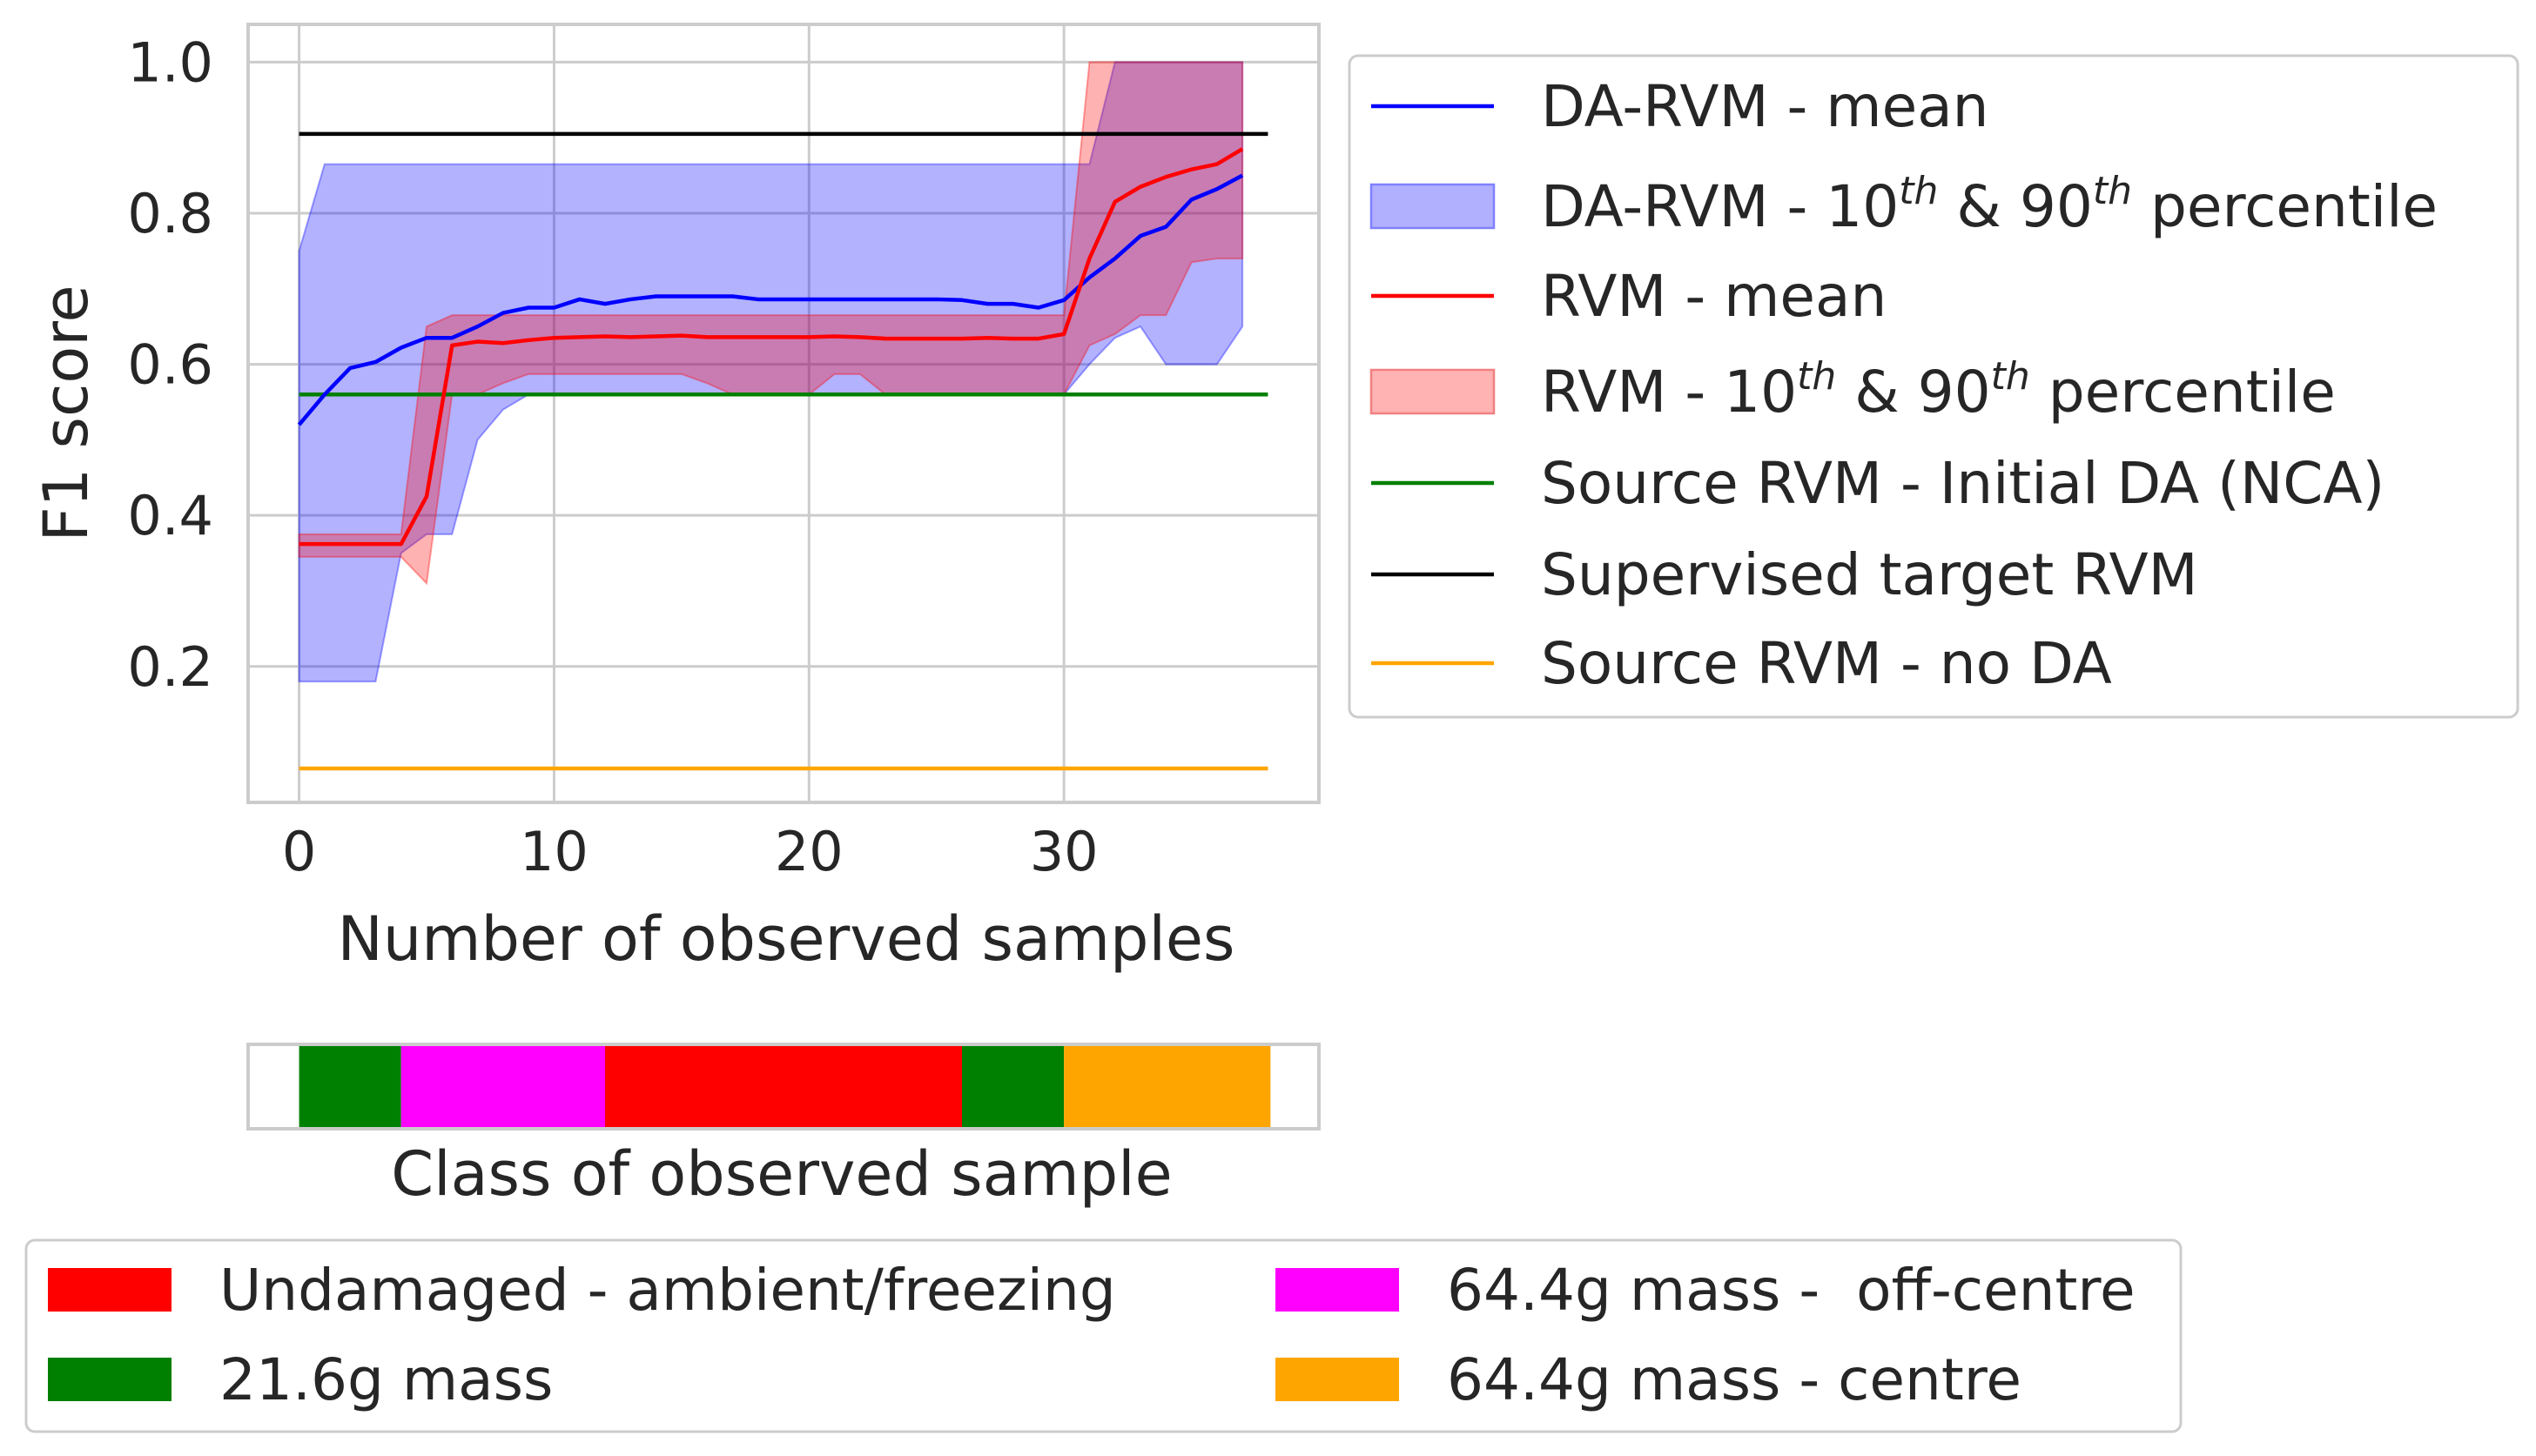 This screenshot has width=2536, height=1456. What do you see at coordinates (170, 62) in the screenshot?
I see `y-tick-label: 1.0` at bounding box center [170, 62].